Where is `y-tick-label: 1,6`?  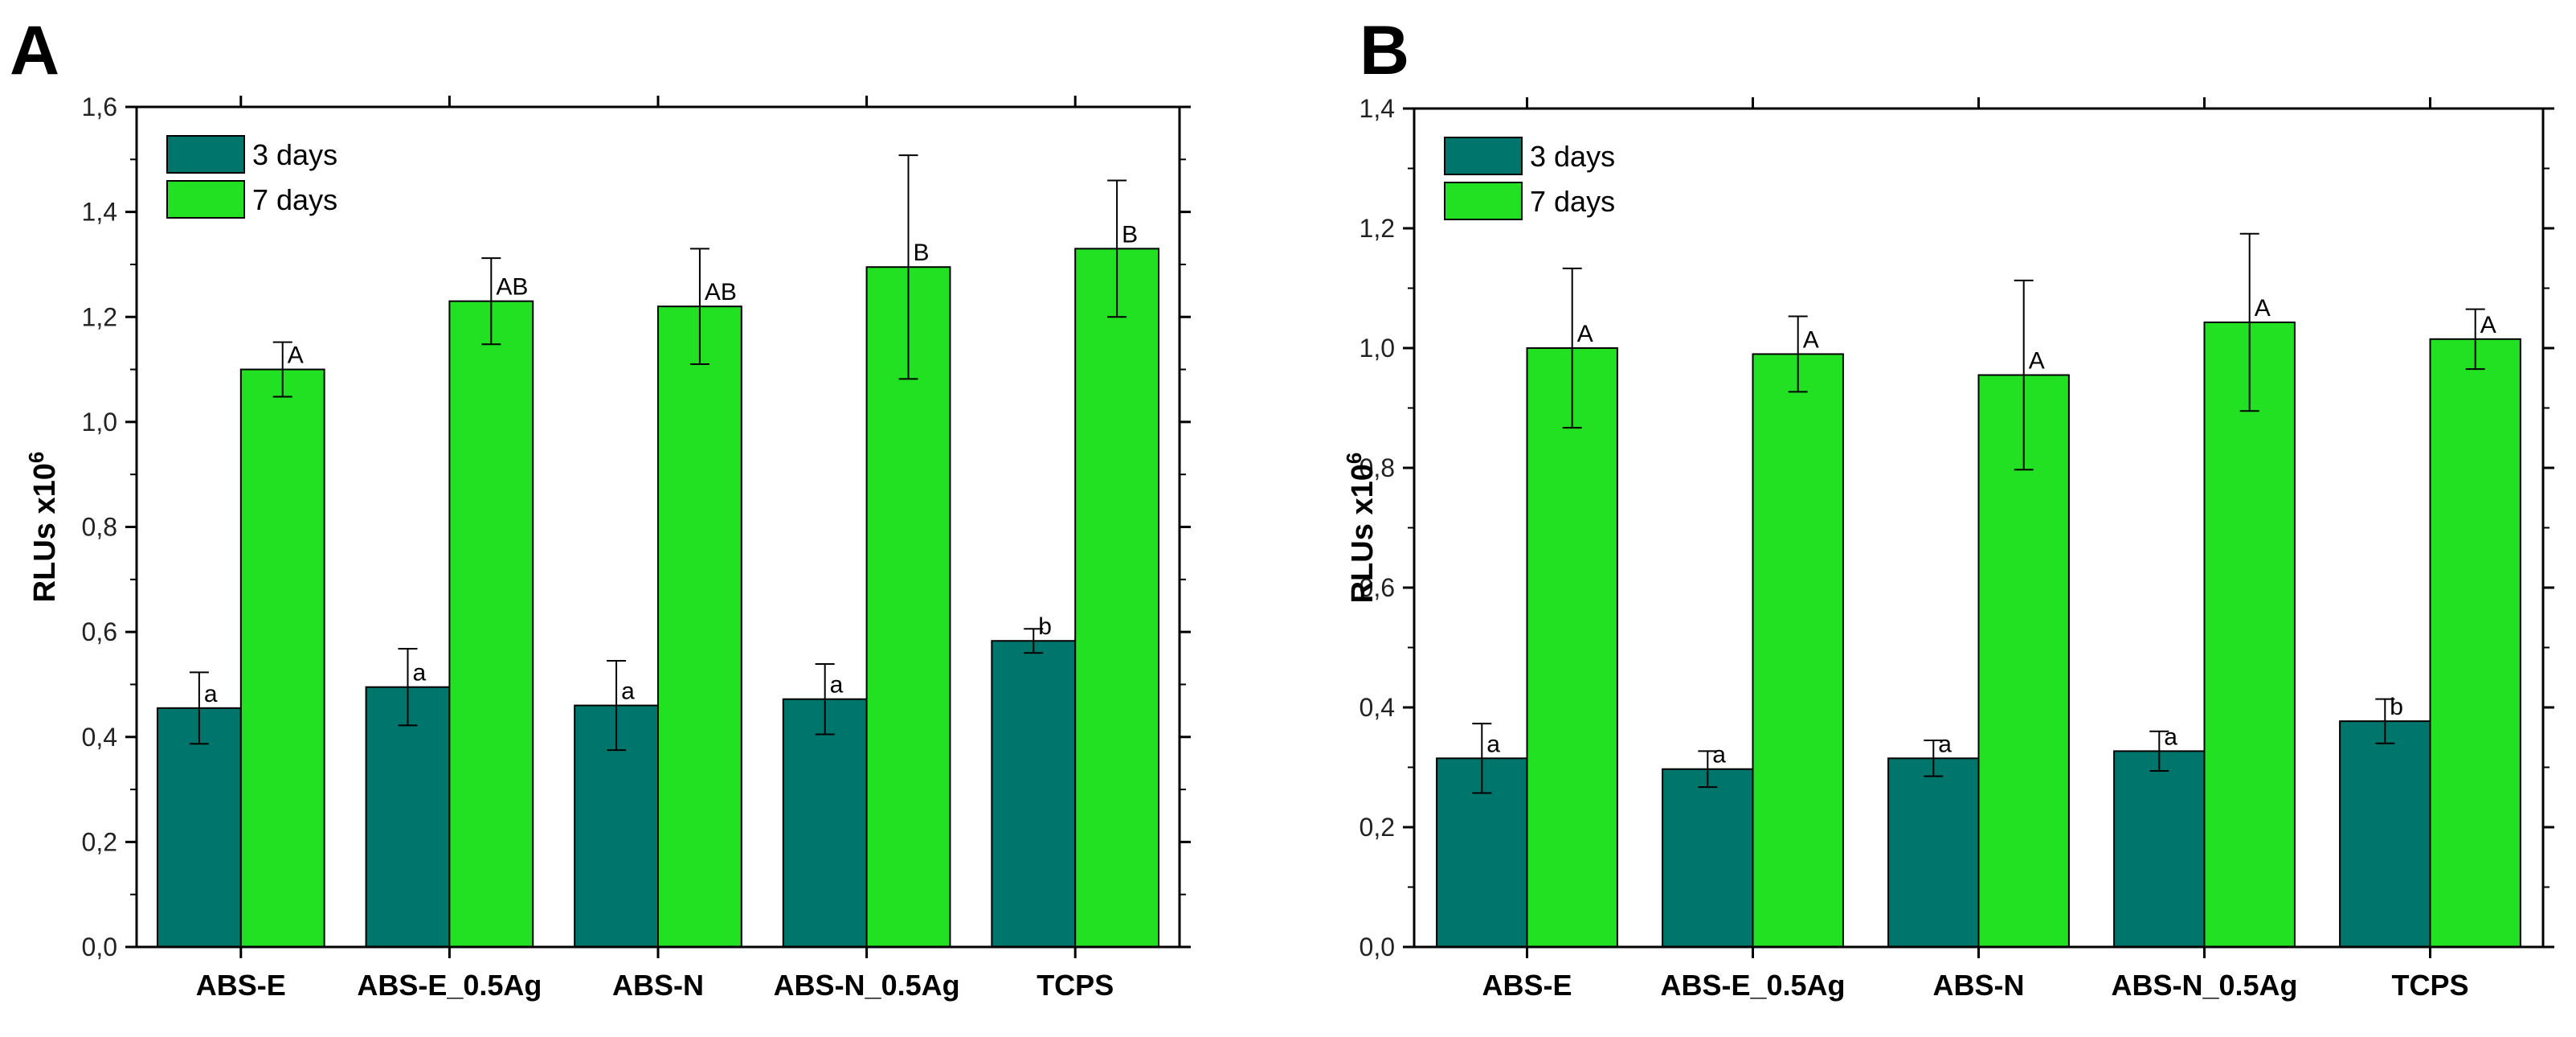
y-tick-label: 1,6 is located at coordinates (100, 106).